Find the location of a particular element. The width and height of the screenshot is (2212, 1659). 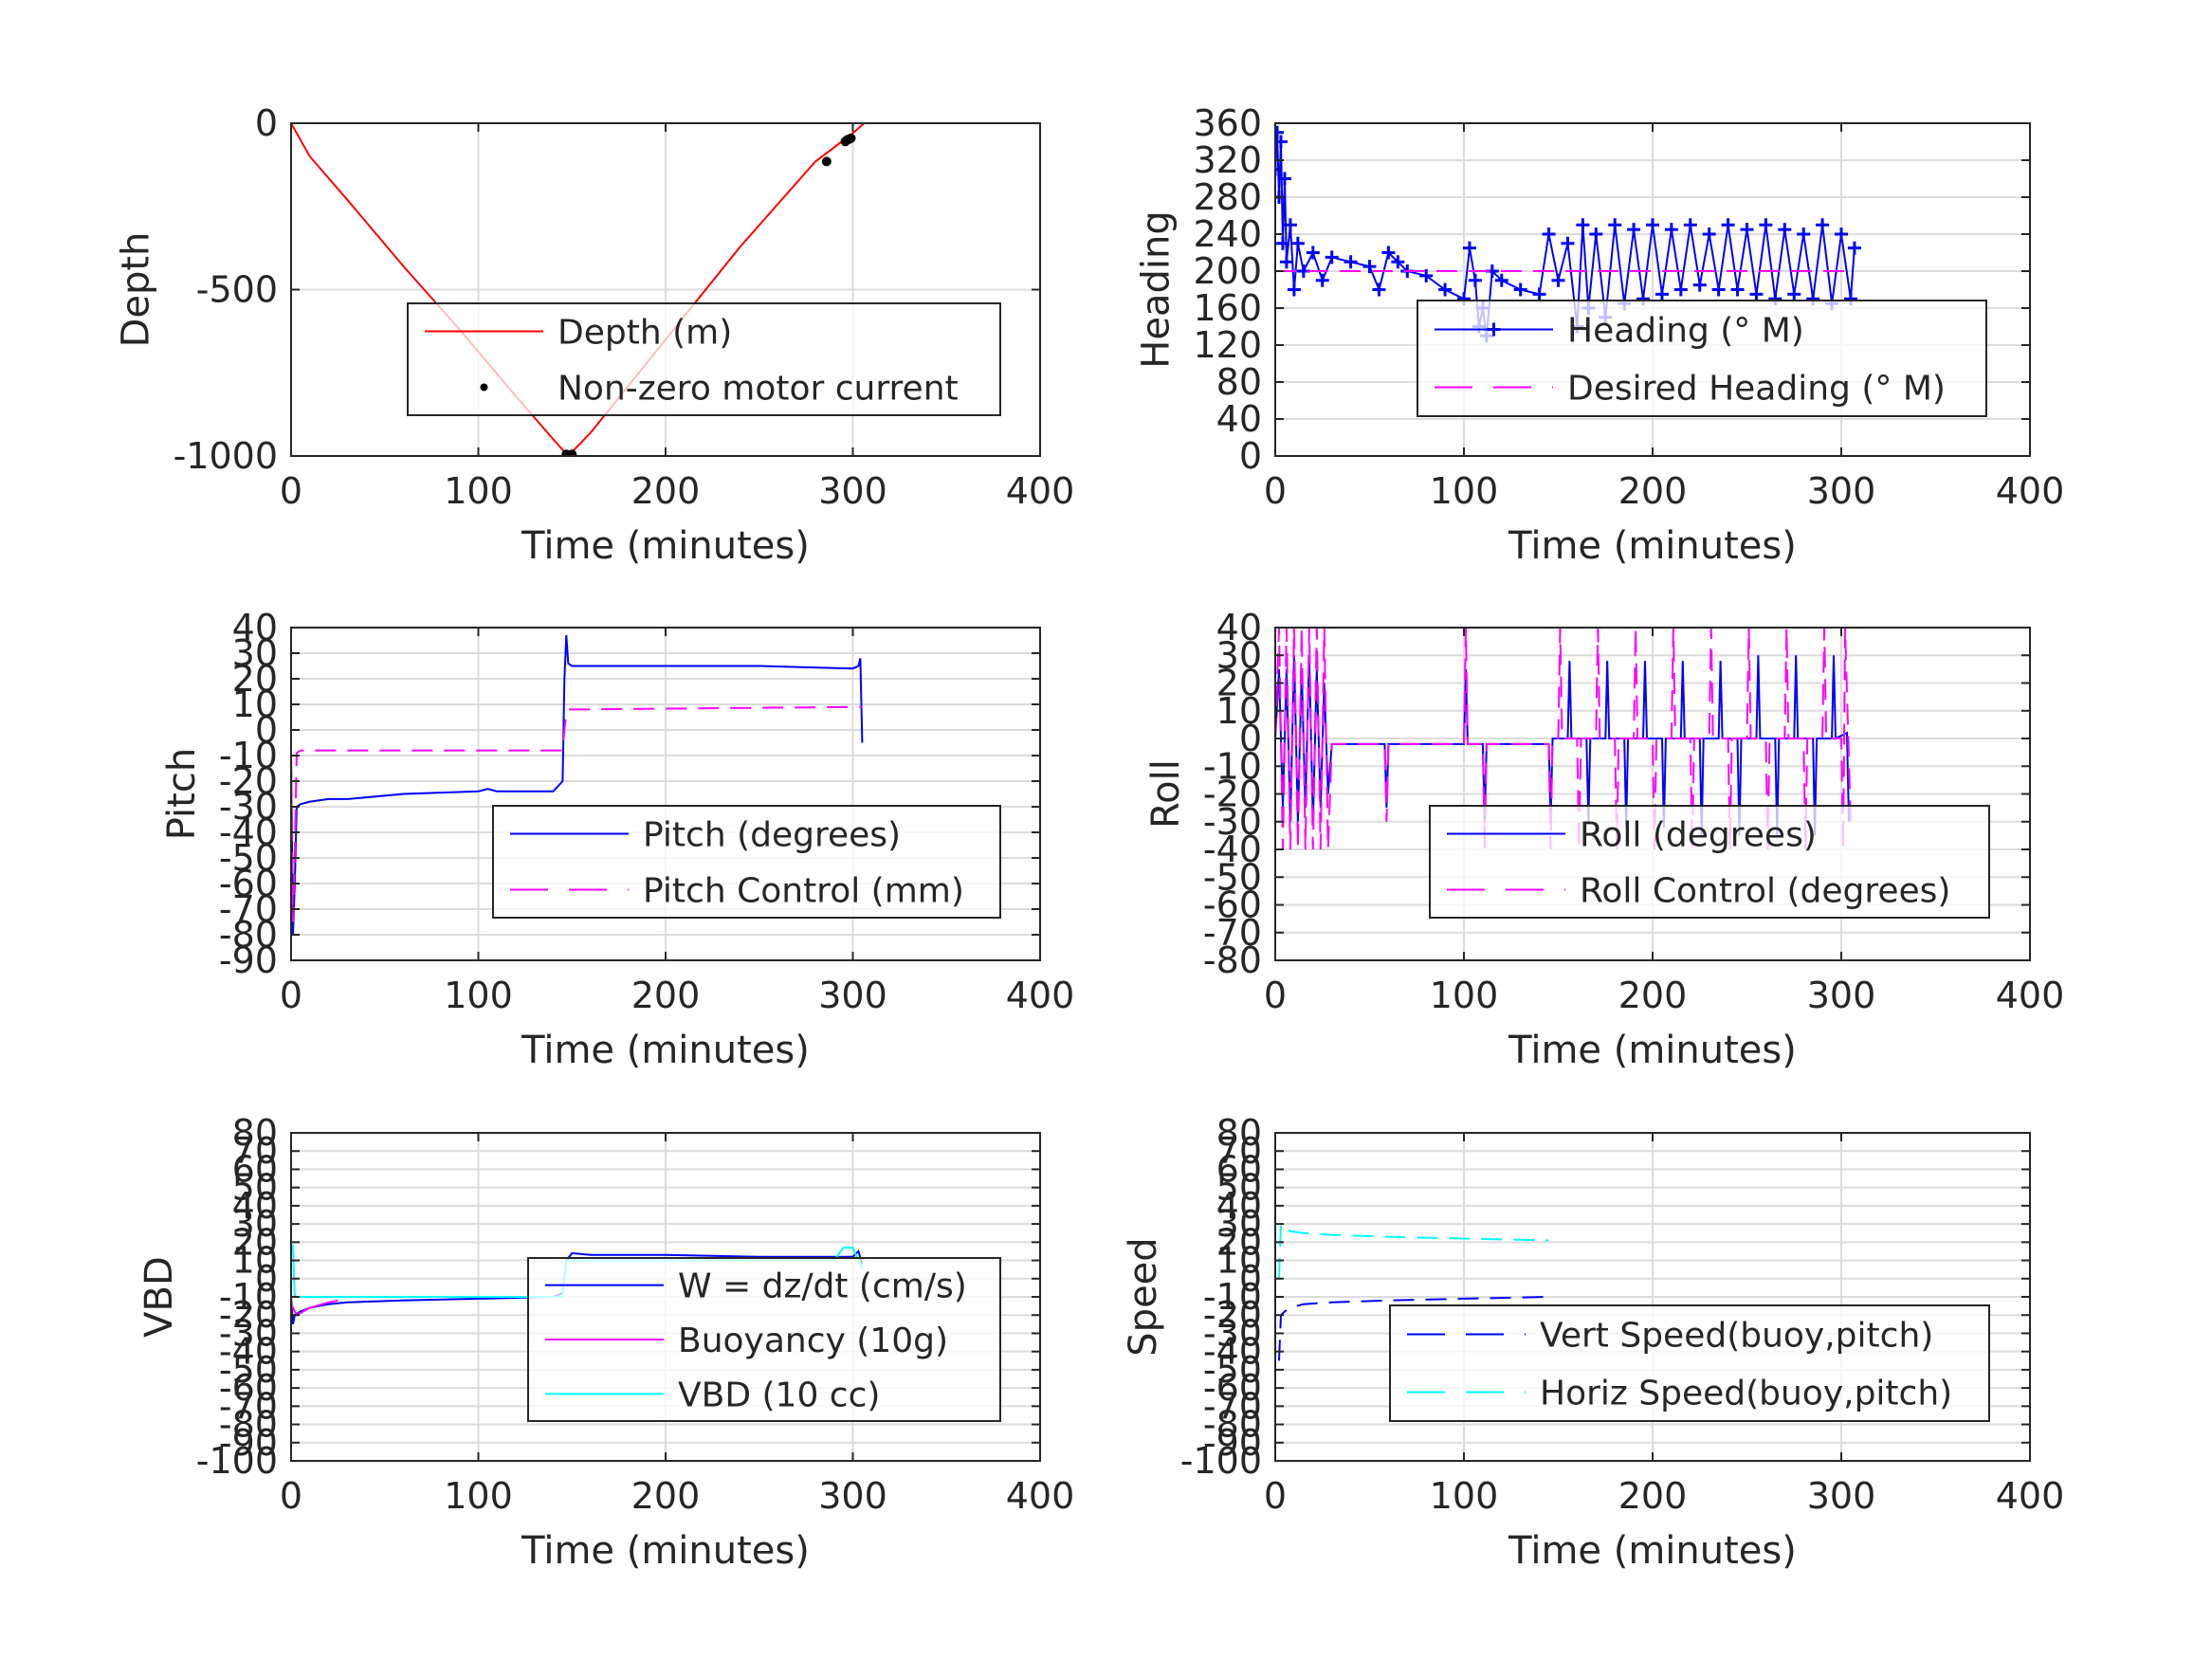

y-tick-label: 50 is located at coordinates (1239, 1188).